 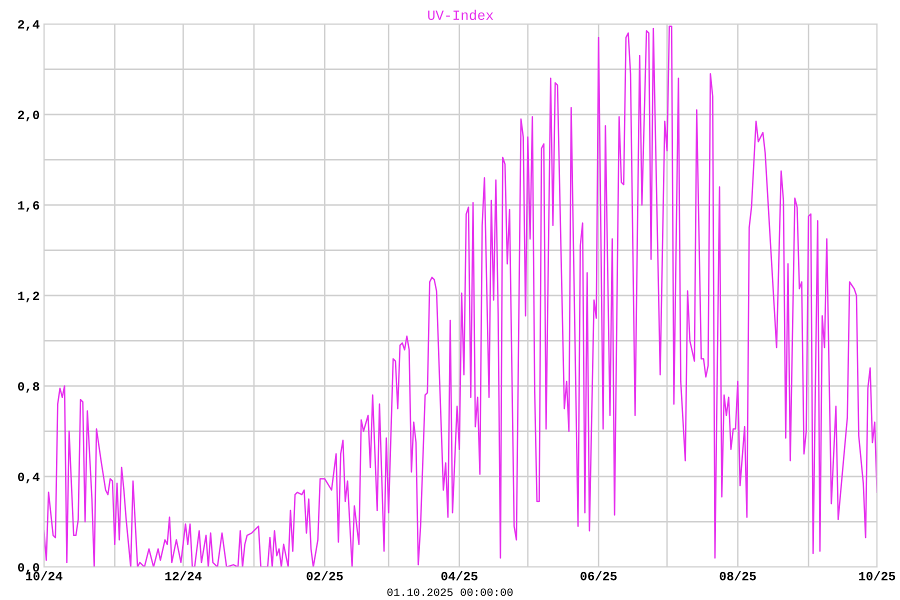 I want to click on y-tick-label: 2,0, so click(x=29, y=116).